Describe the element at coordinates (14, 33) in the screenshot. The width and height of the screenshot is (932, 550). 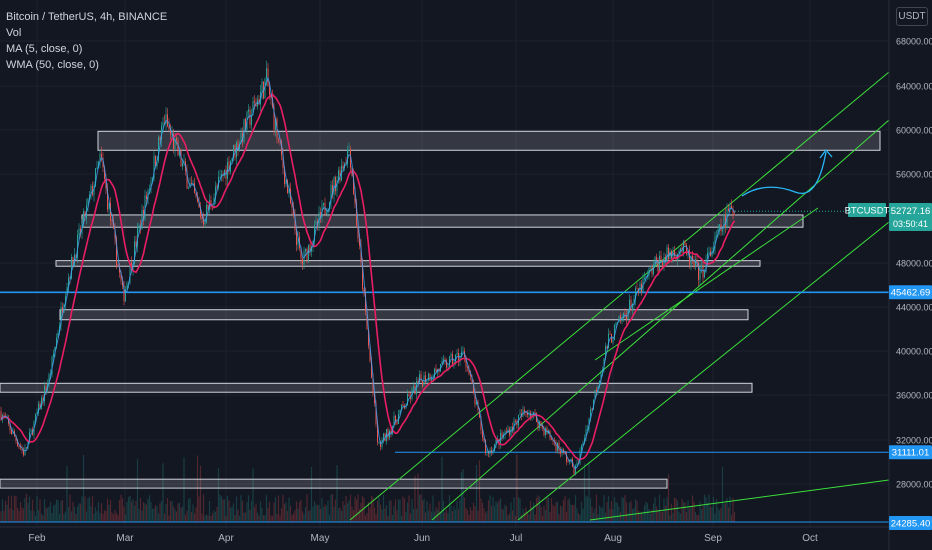
I see `vol-indicator-label: Vol` at that location.